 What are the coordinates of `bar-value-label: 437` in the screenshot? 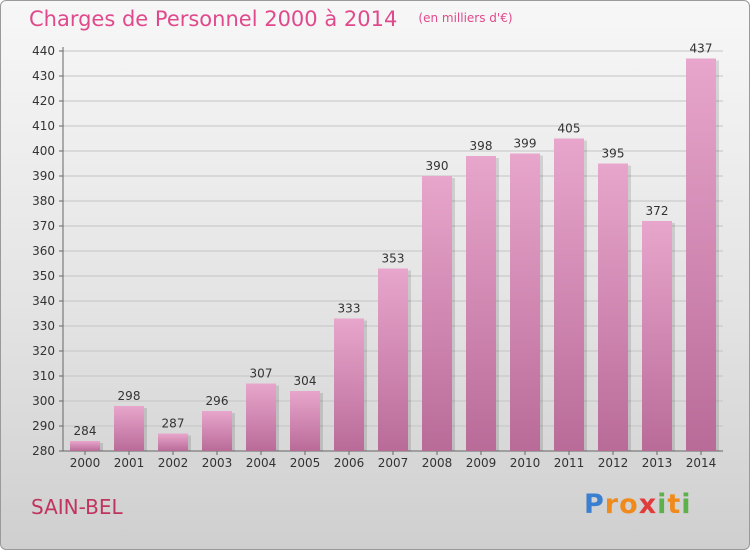 It's located at (701, 49).